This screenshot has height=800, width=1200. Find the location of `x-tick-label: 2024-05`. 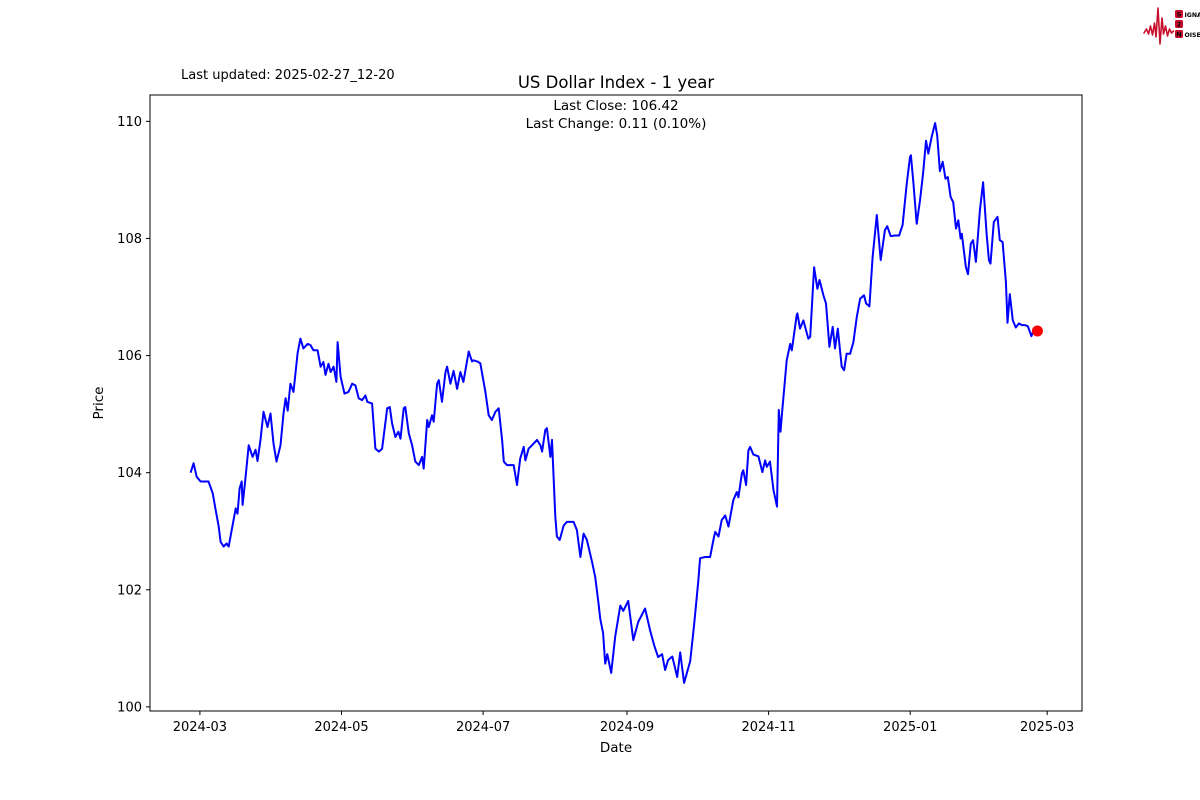

x-tick-label: 2024-05 is located at coordinates (341, 727).